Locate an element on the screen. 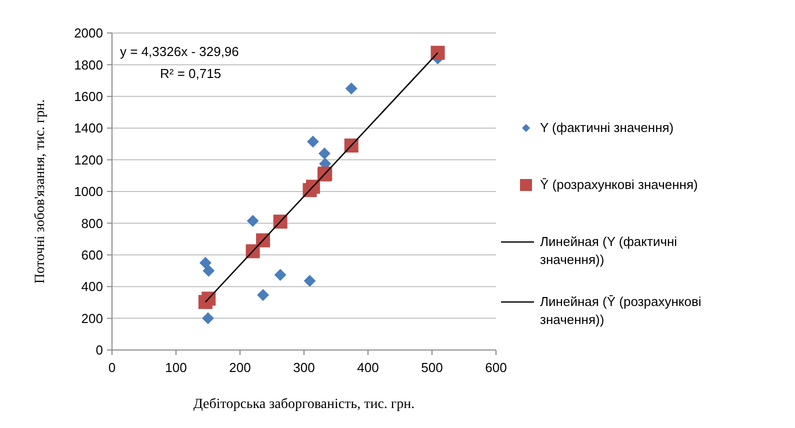  y-tick-label: 400 is located at coordinates (92, 286).